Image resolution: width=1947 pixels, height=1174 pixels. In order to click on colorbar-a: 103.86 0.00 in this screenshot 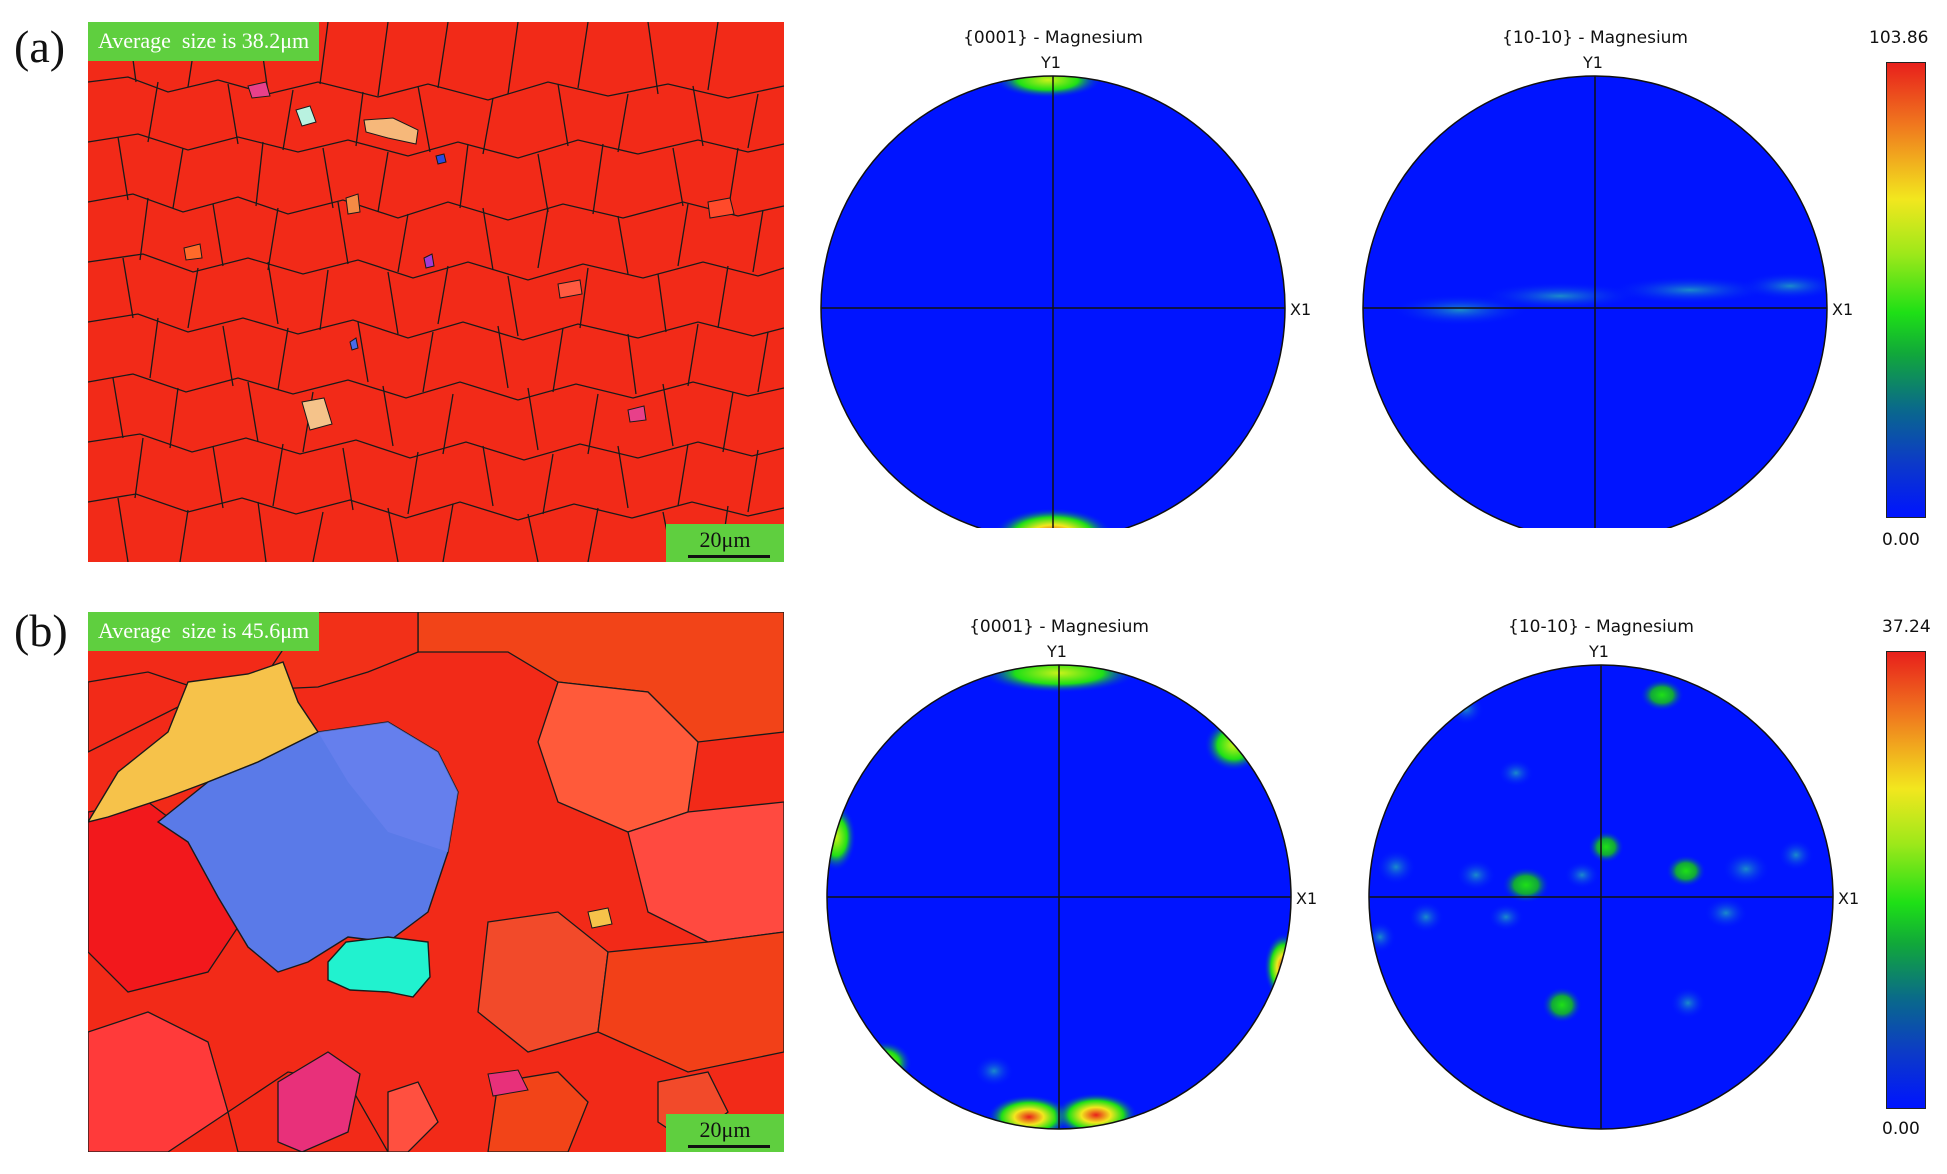, I will do `click(1898, 289)`.